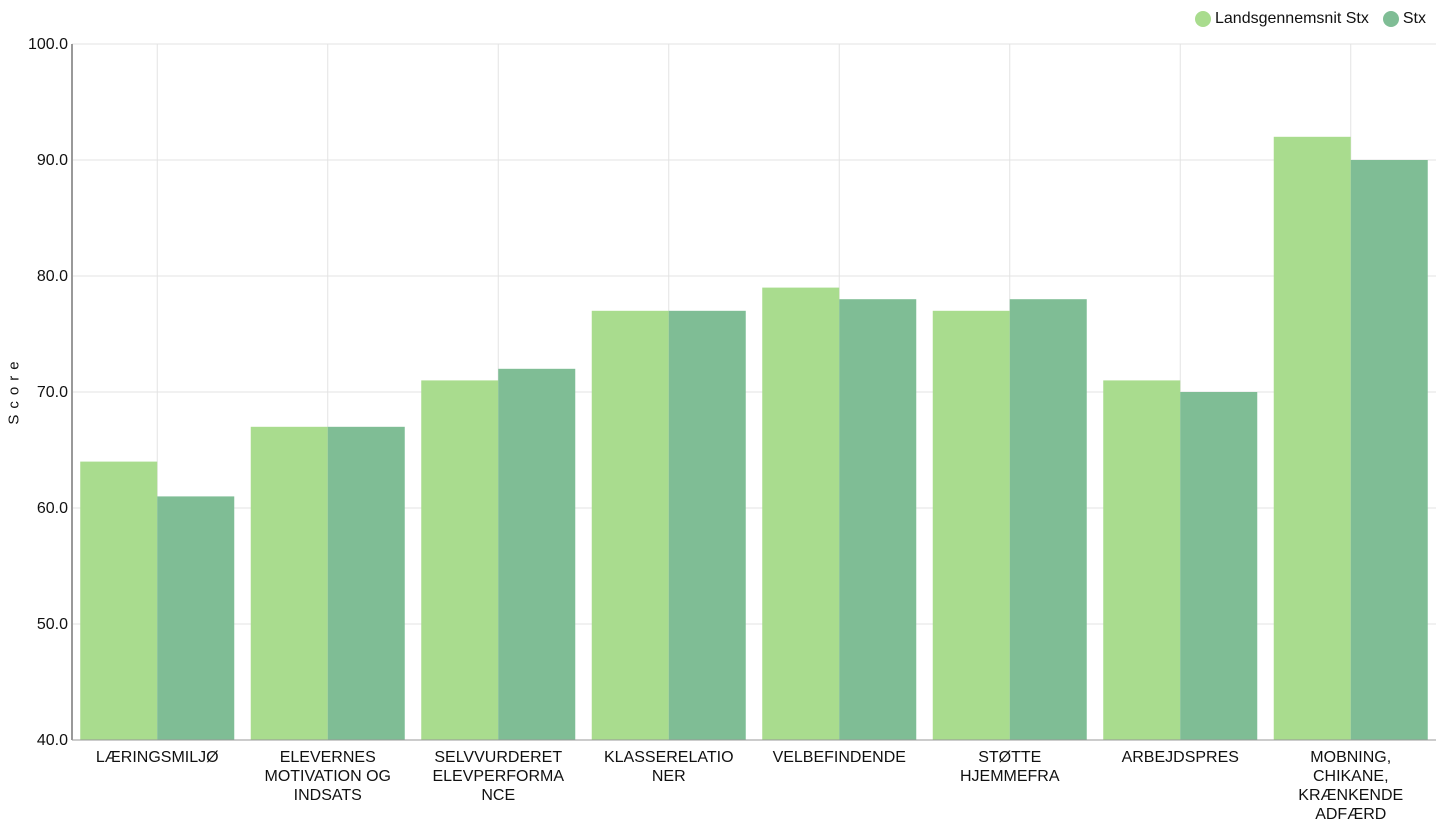 The width and height of the screenshot is (1436, 823). I want to click on legend-label-landsgennemsnit: Landsgennemsnit Stx, so click(1292, 18).